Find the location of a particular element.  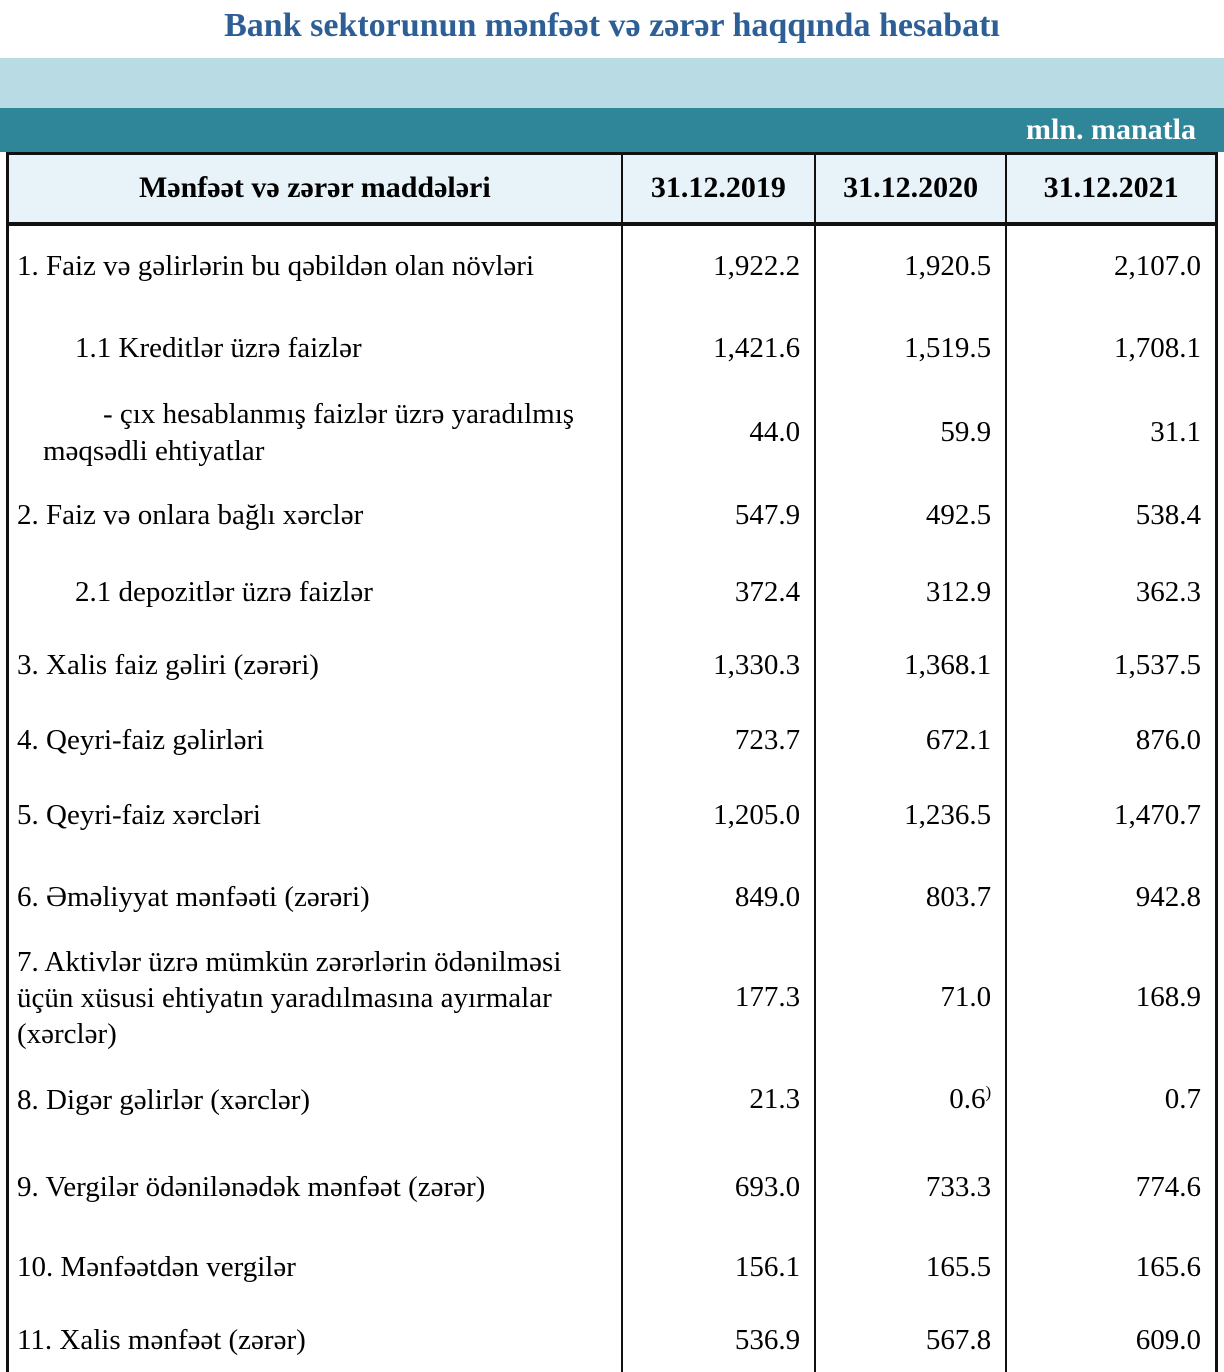

value-cell: 1,236.5 is located at coordinates (911, 815).